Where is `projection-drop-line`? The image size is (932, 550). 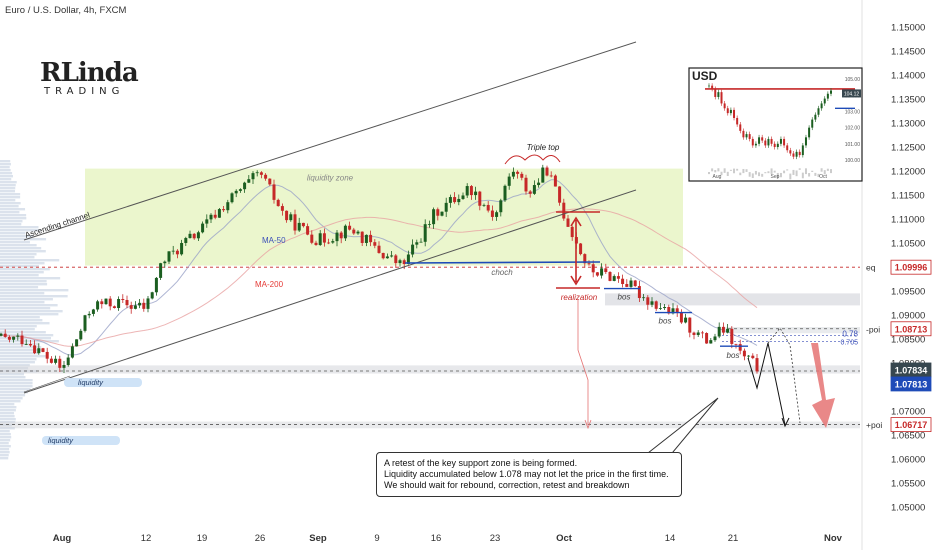
projection-drop-line is located at coordinates (583, 362).